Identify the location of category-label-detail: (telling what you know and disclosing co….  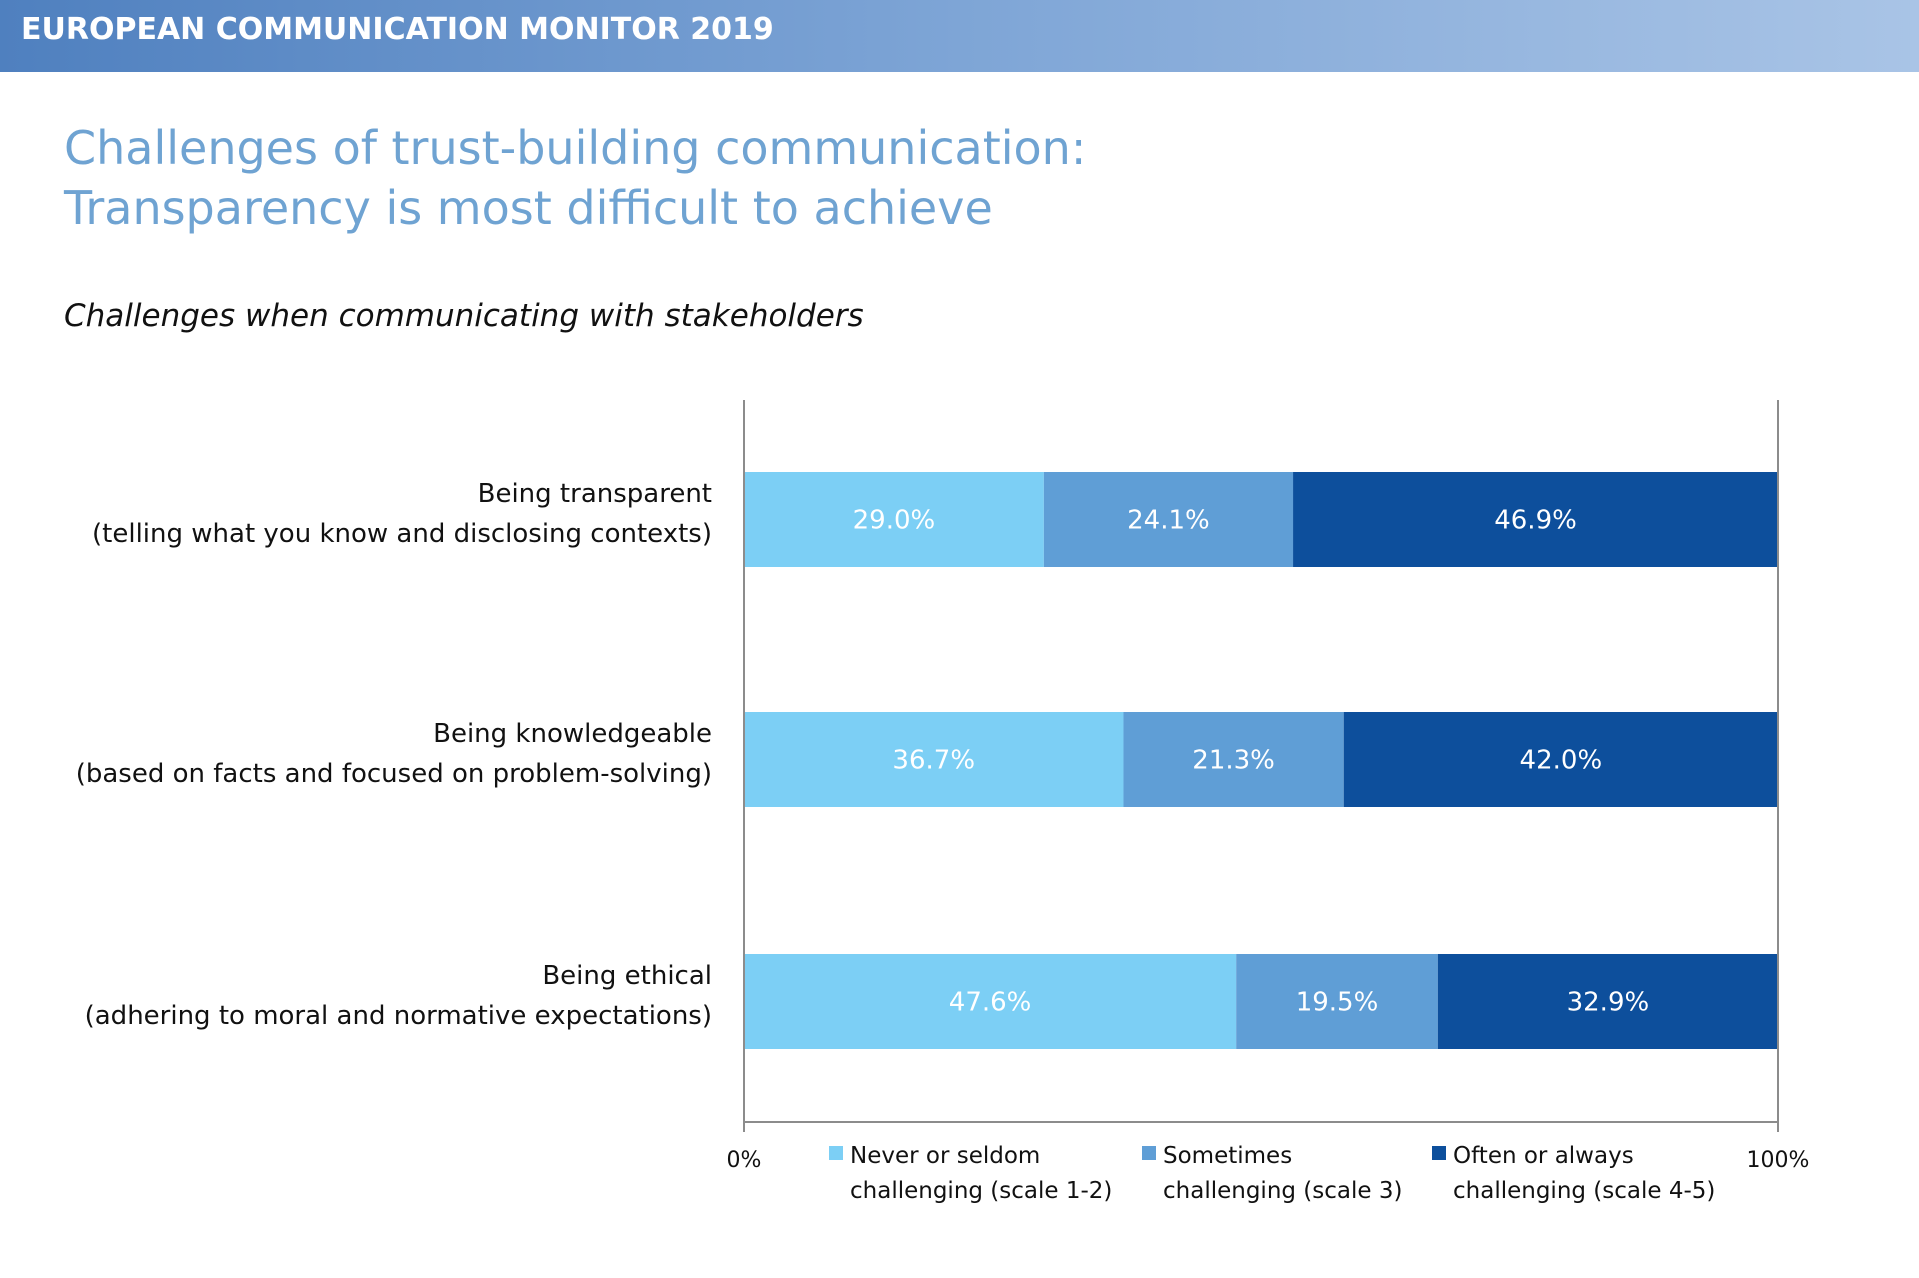
(402, 534).